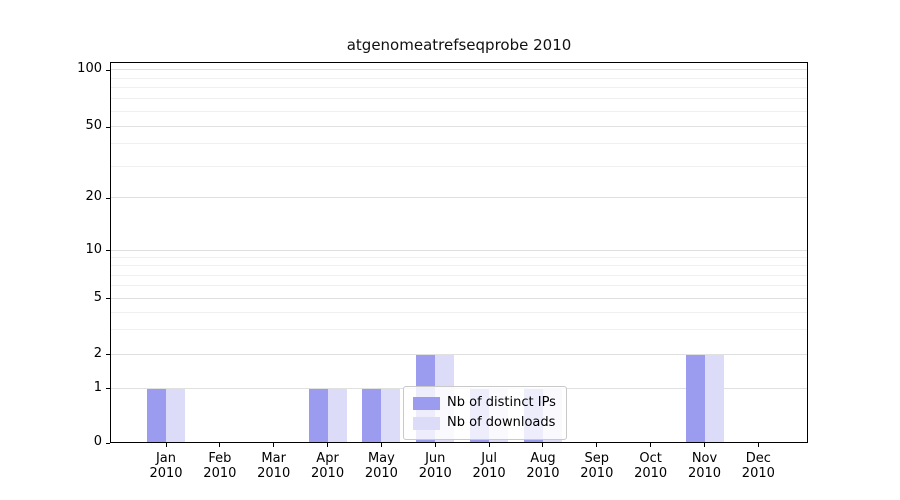  I want to click on x-tick-label-line: Jan, so click(166, 458).